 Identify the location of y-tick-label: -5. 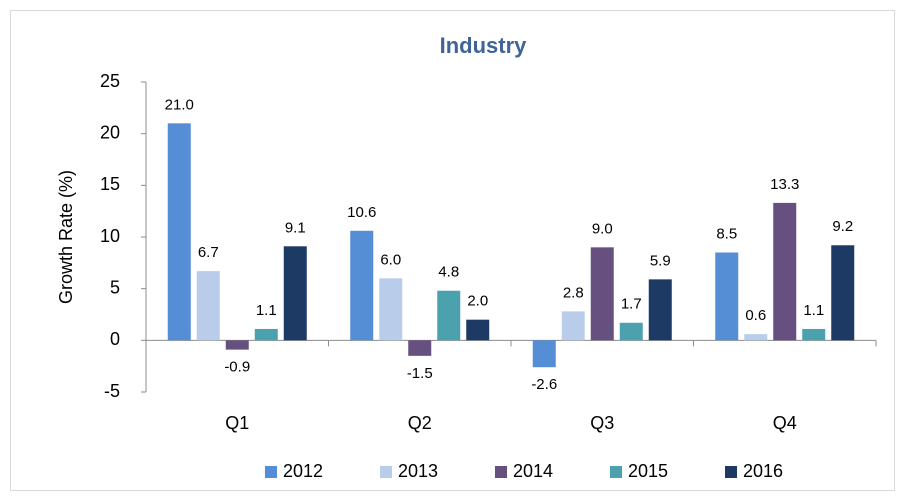
(112, 391).